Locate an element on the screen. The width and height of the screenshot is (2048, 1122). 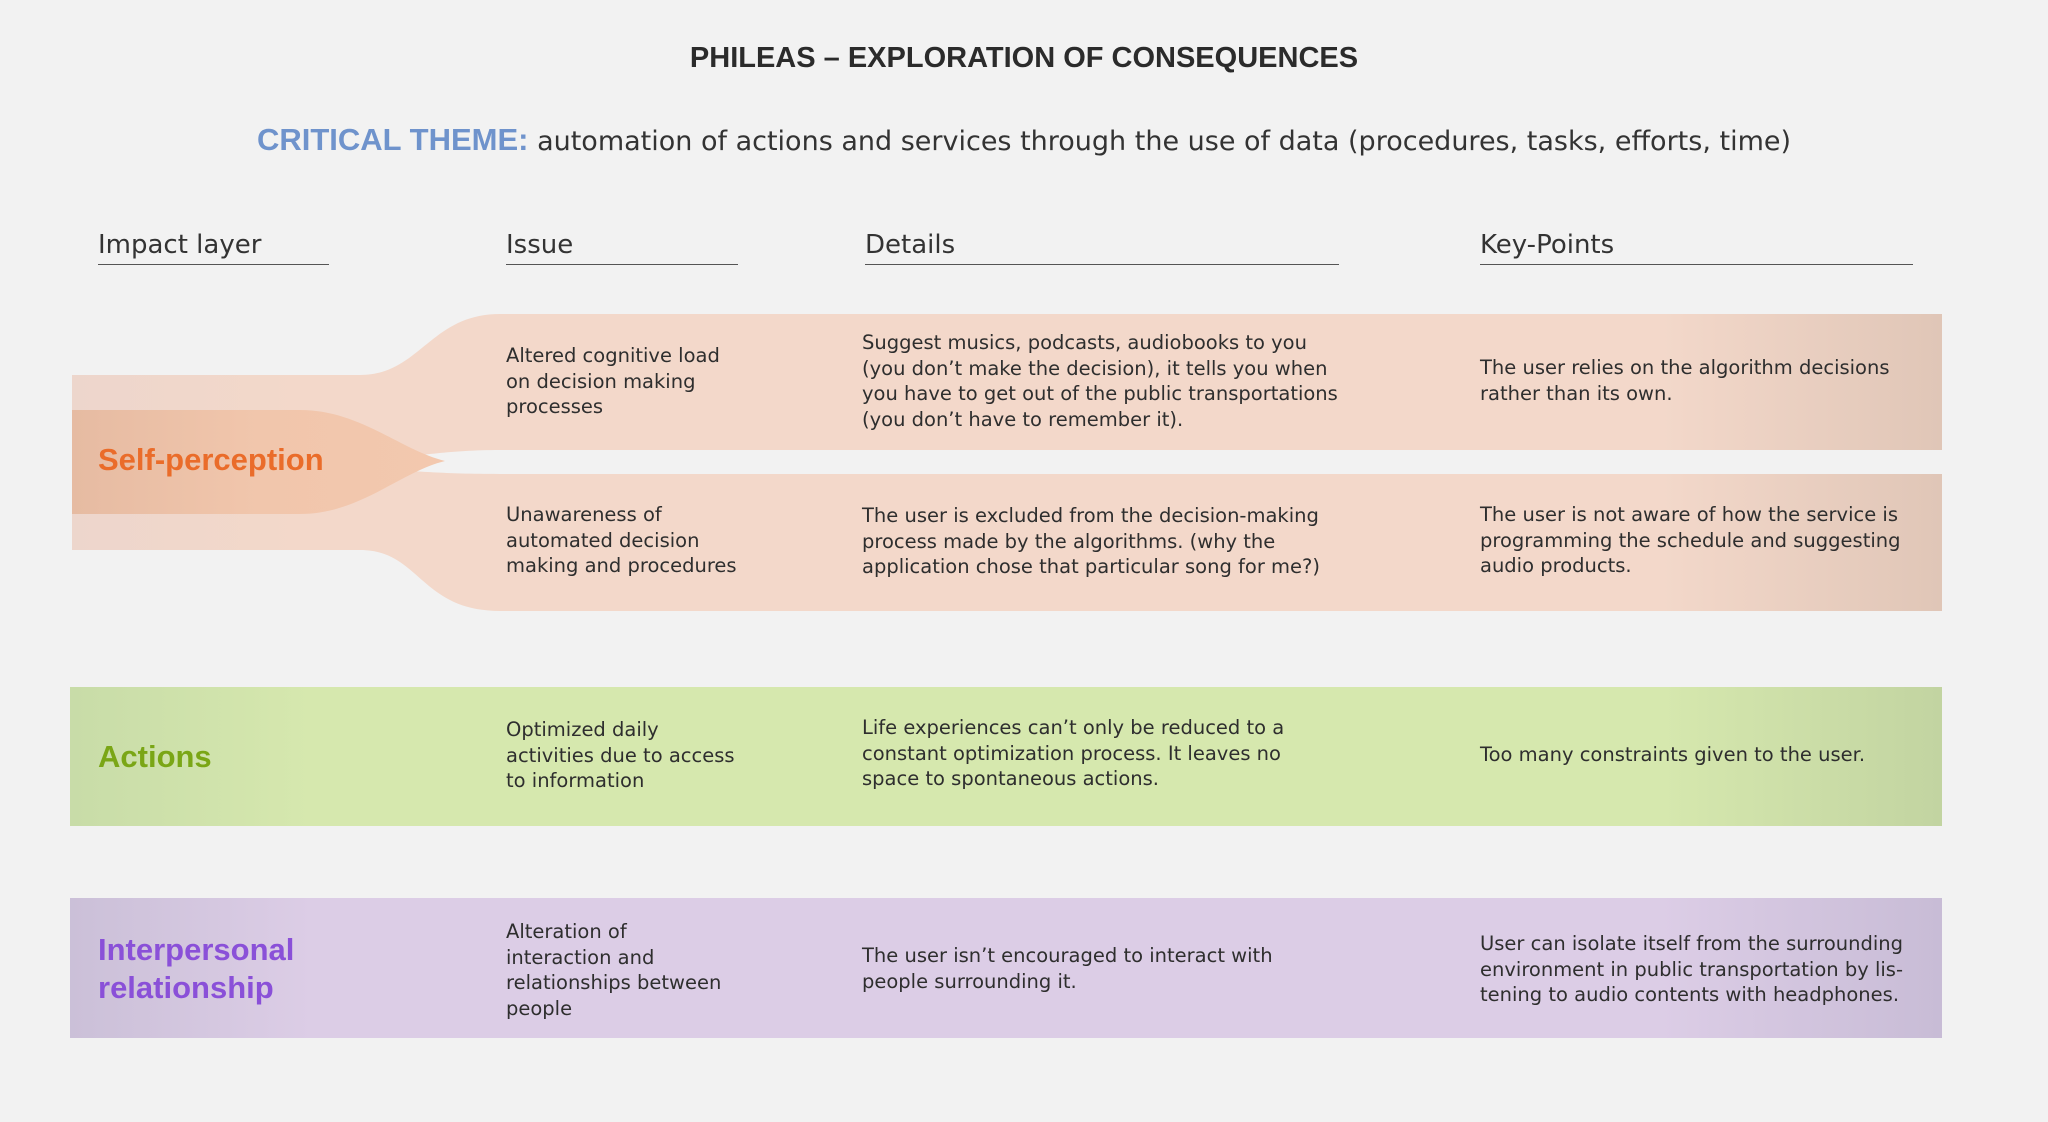
actions-band is located at coordinates (1006, 756).